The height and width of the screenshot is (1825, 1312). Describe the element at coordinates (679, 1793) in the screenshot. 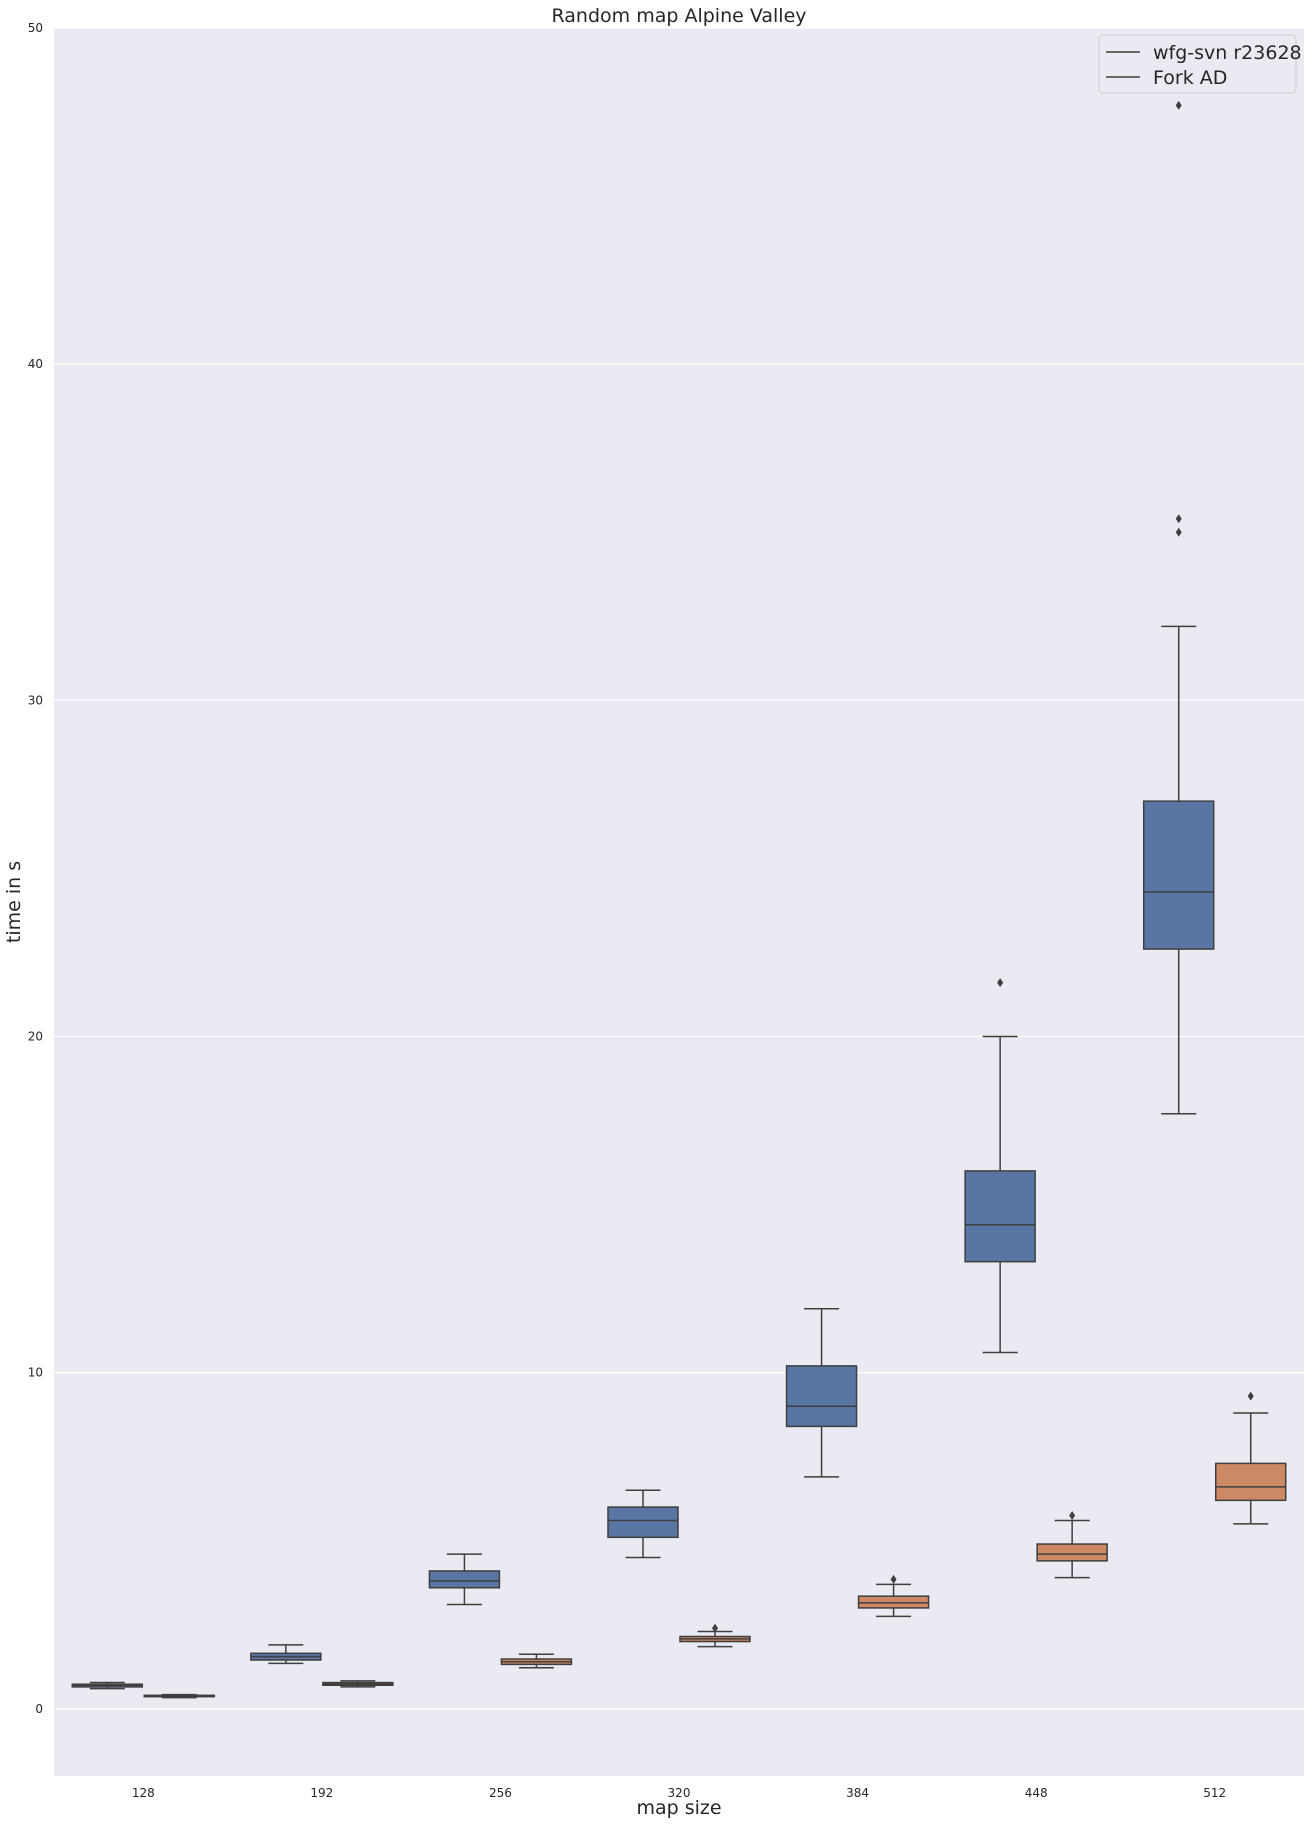

I see `x-tick-label: 320` at that location.